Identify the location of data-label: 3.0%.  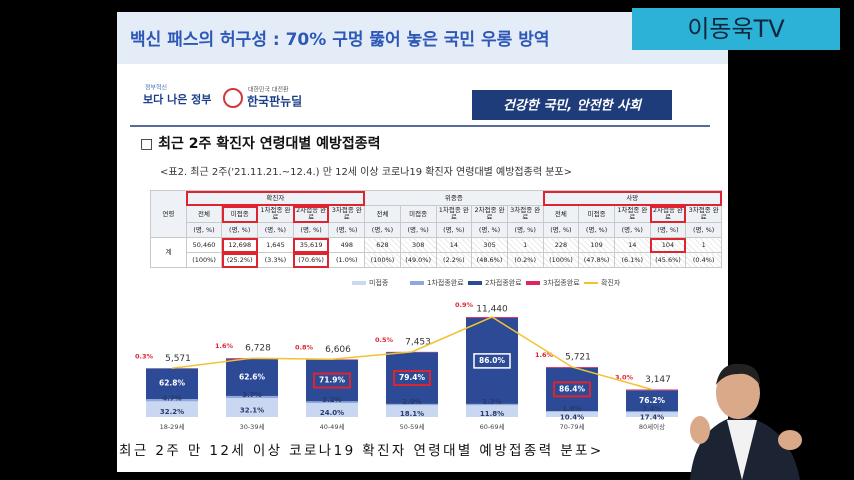
(624, 377).